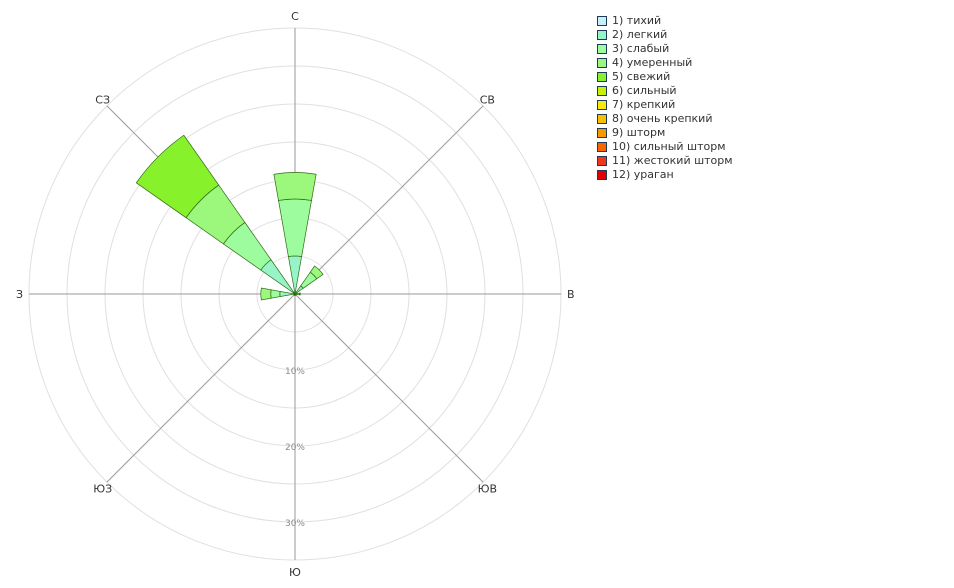  I want to click on legend-label: 3) слабый, so click(641, 48).